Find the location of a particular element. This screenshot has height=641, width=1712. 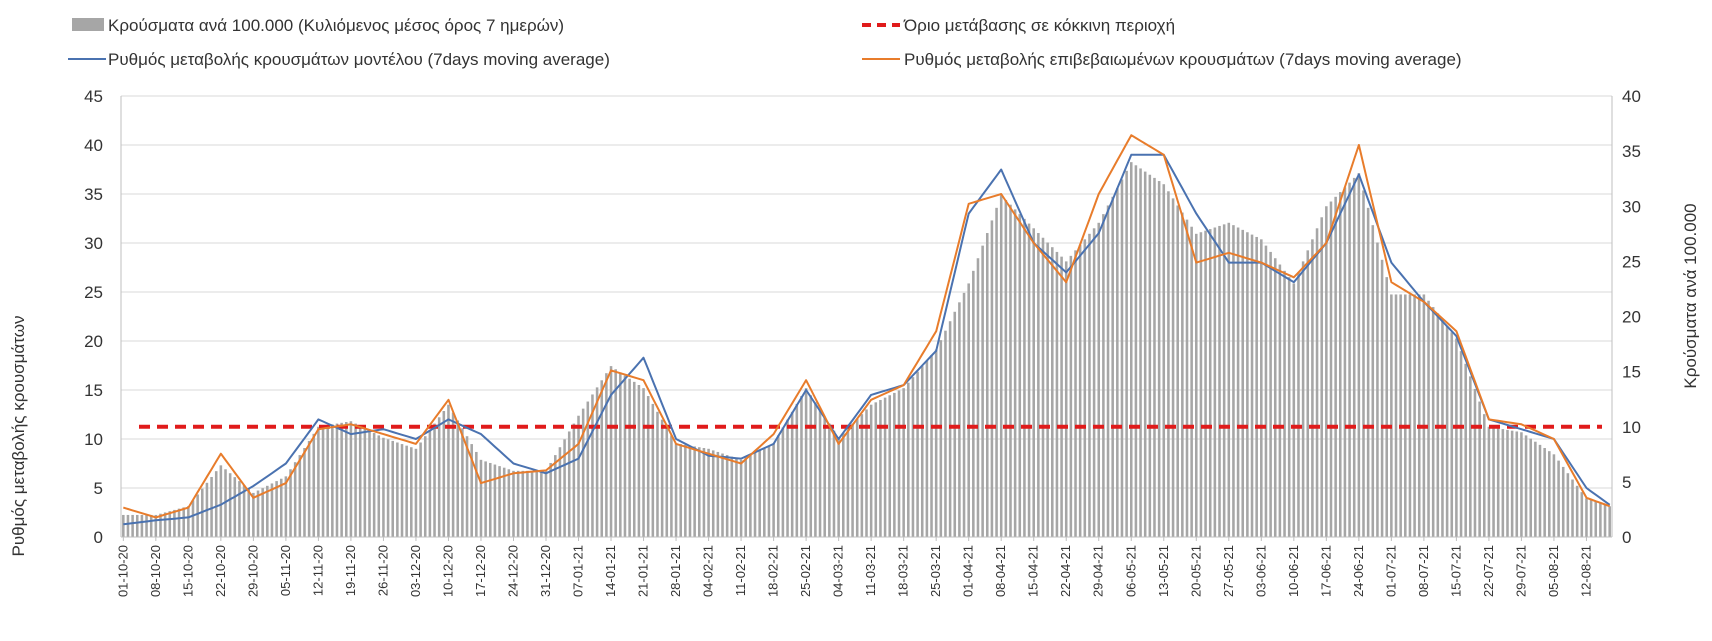

x-tick-label: 21-01-21 is located at coordinates (643, 571).